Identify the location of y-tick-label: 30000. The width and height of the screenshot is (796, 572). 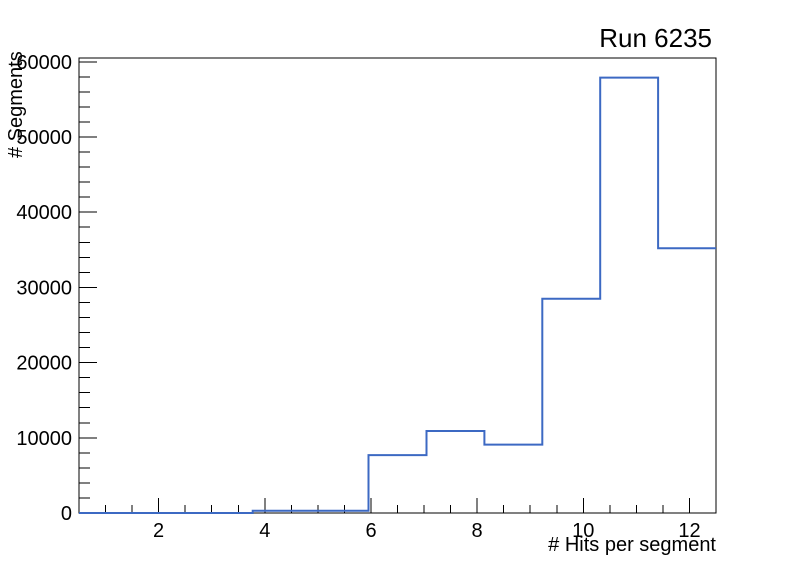
(44, 288).